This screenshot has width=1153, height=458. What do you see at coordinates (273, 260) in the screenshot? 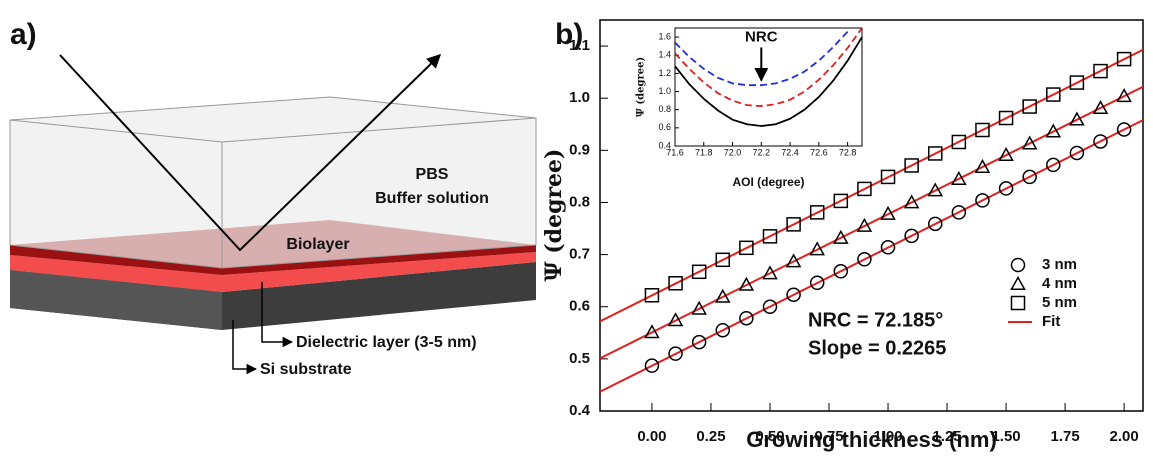
I see `biolayer-edge` at bounding box center [273, 260].